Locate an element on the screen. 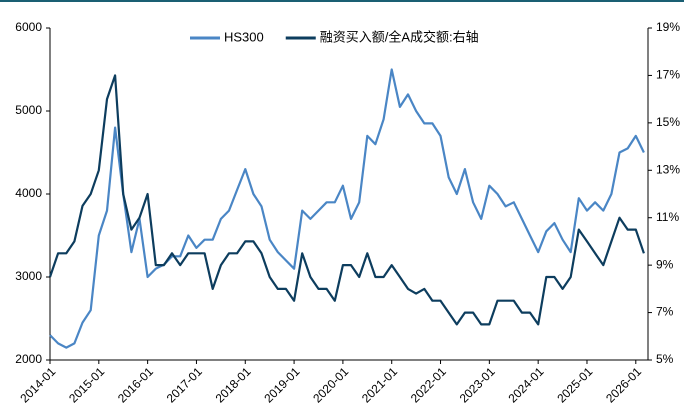 The height and width of the screenshot is (420, 684). y-tick-label: 3000 is located at coordinates (28, 276).